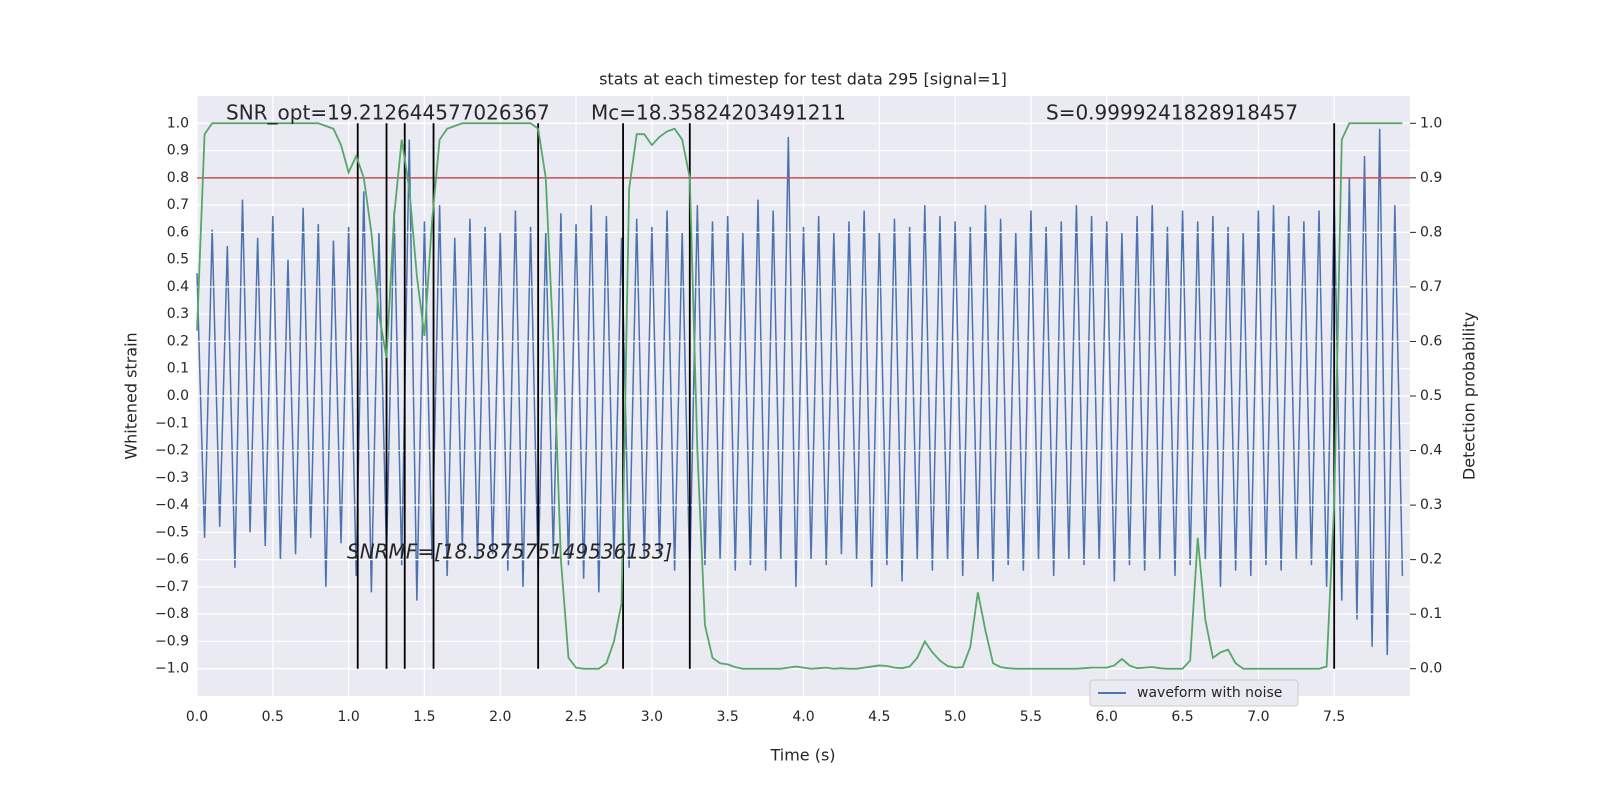 The image size is (1600, 800). Describe the element at coordinates (178, 341) in the screenshot. I see `y-tick-label: 0.2` at that location.